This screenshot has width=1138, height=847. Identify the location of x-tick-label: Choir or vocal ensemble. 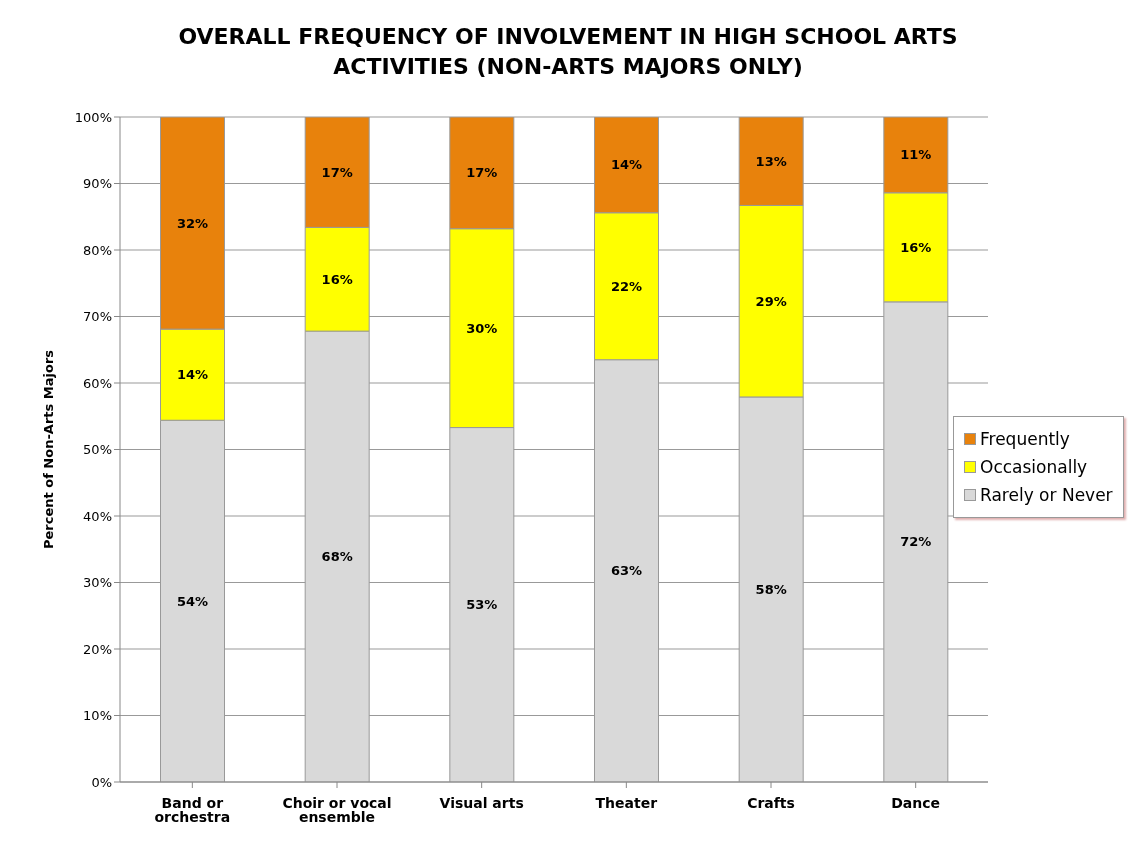
(337, 809).